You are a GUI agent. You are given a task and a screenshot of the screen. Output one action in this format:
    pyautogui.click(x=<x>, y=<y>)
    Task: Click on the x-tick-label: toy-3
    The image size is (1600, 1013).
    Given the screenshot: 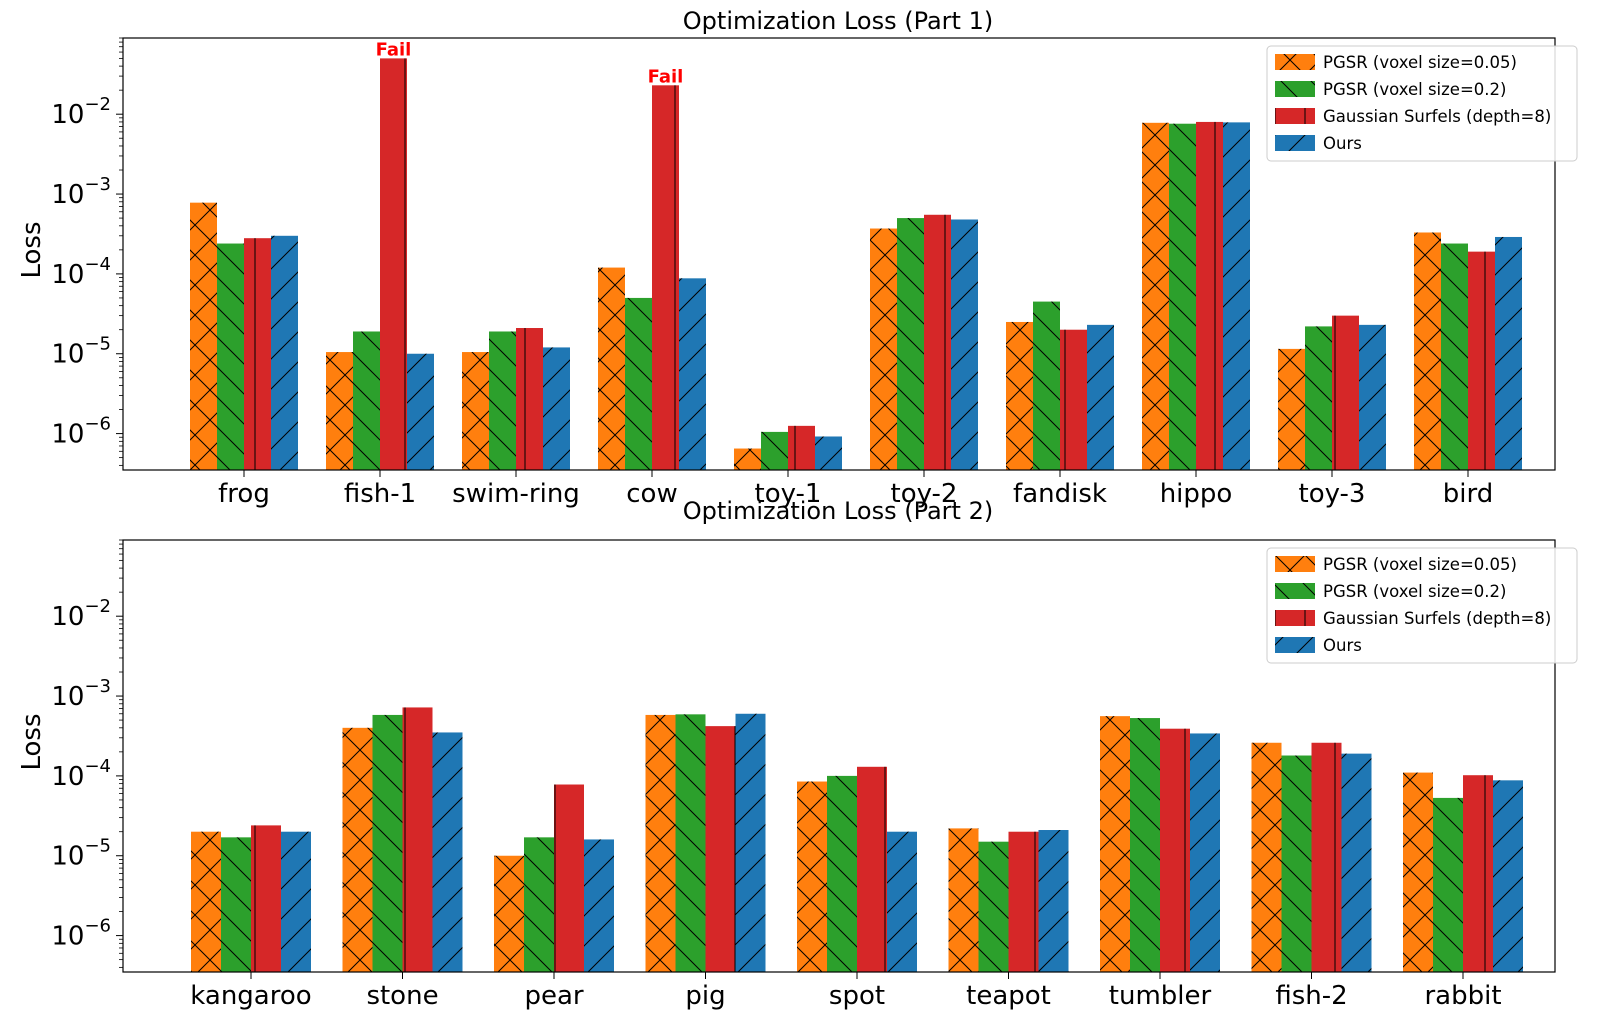 What is the action you would take?
    pyautogui.click(x=1332, y=494)
    